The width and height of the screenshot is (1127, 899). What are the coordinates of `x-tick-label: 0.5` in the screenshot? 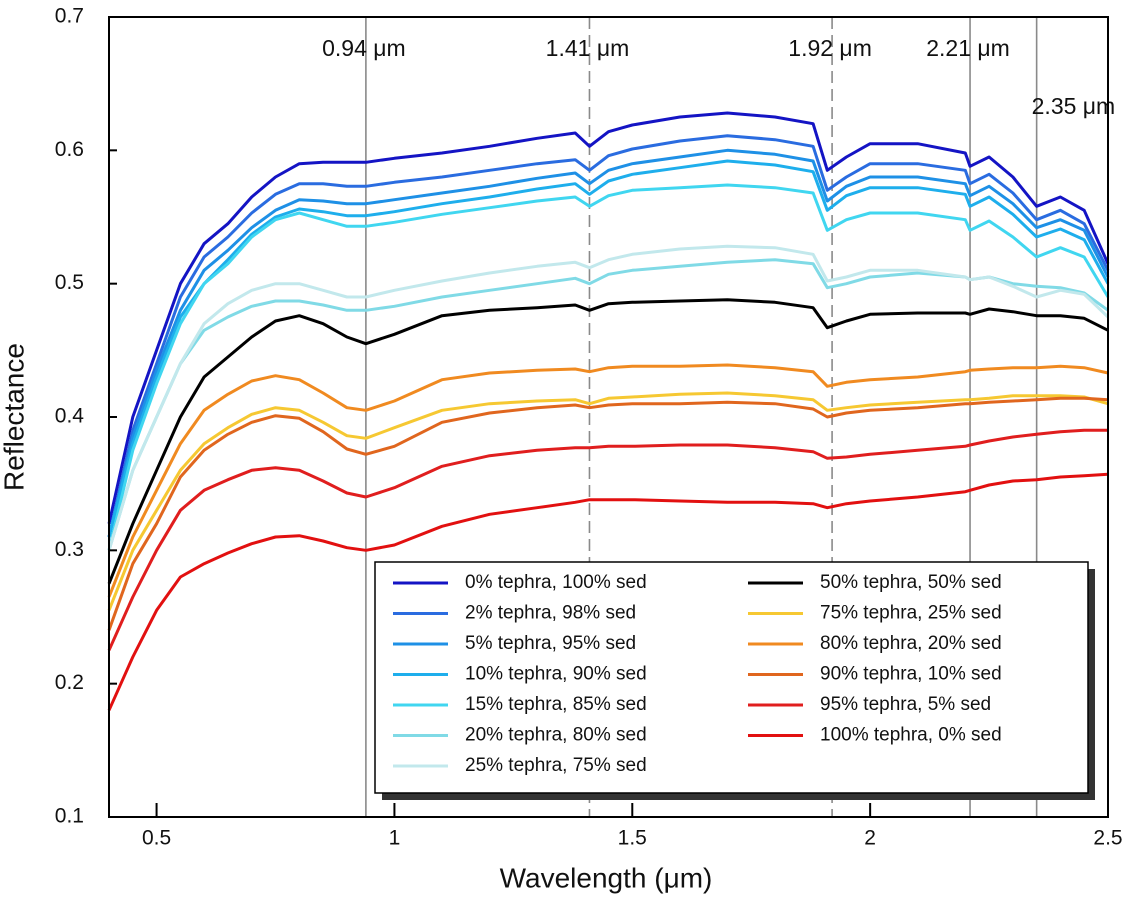 It's located at (156, 838).